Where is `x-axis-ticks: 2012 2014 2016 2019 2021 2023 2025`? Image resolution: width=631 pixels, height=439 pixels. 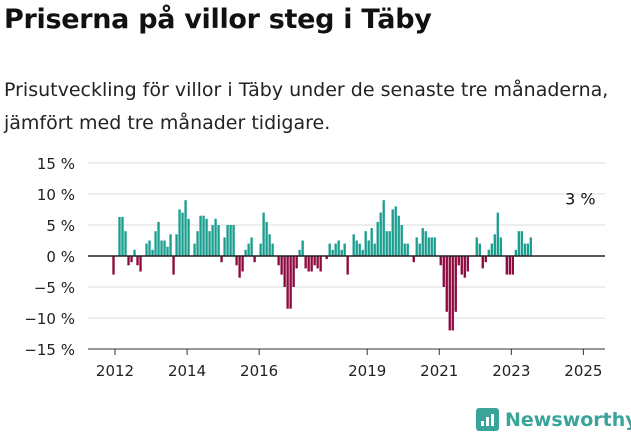
x-axis-ticks: 2012 2014 2016 2019 2021 2023 2025 is located at coordinates (349, 364).